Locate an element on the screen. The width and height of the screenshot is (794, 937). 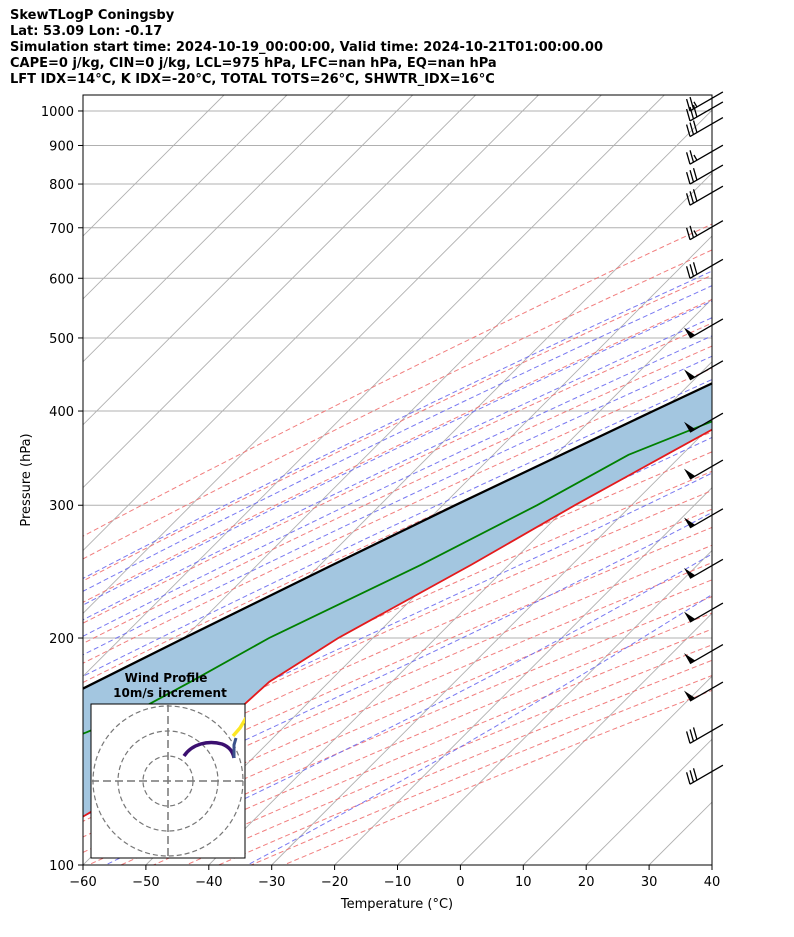
y-tick-label: 500 is located at coordinates (61, 339).